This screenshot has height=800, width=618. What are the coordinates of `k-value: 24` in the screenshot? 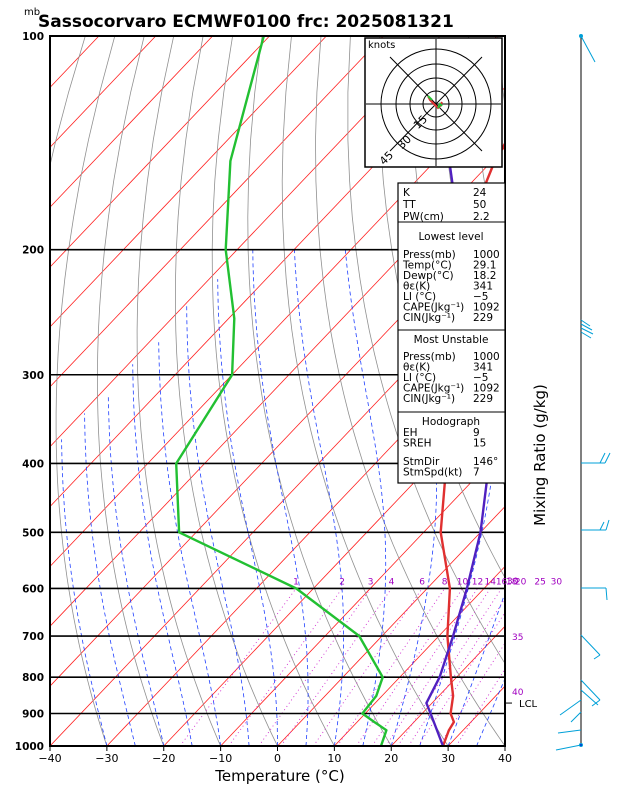 It's located at (480, 193).